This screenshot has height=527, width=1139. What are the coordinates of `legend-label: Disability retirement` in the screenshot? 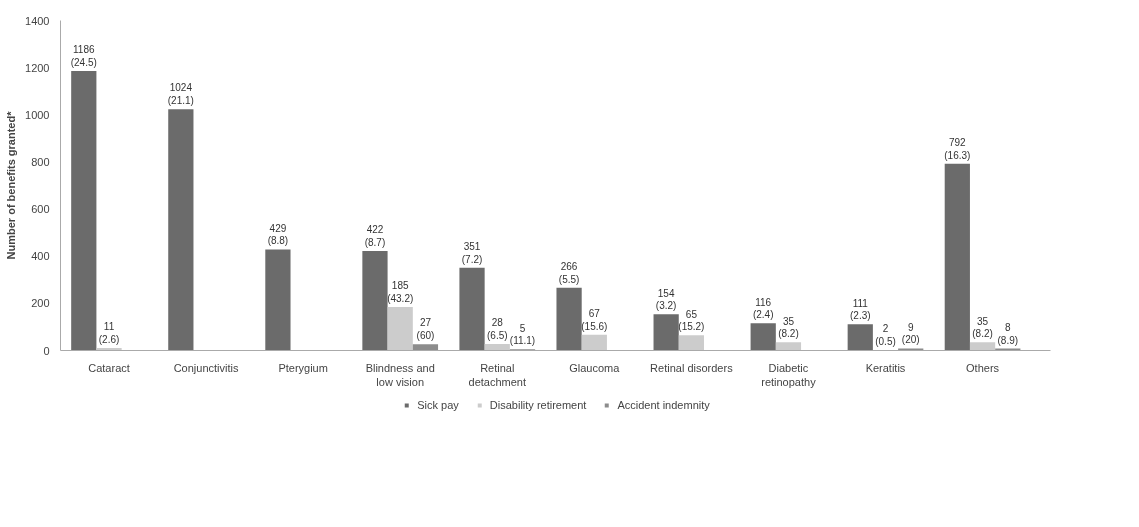 It's located at (538, 405).